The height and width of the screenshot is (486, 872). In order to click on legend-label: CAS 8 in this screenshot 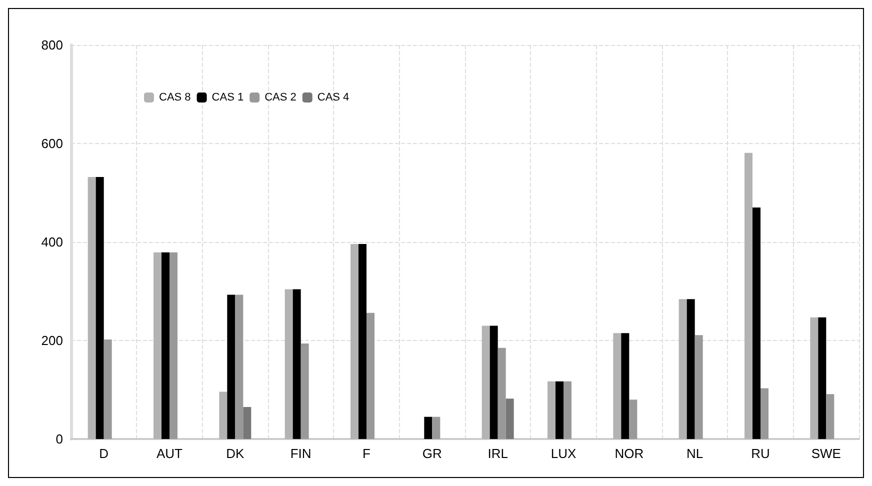, I will do `click(175, 98)`.